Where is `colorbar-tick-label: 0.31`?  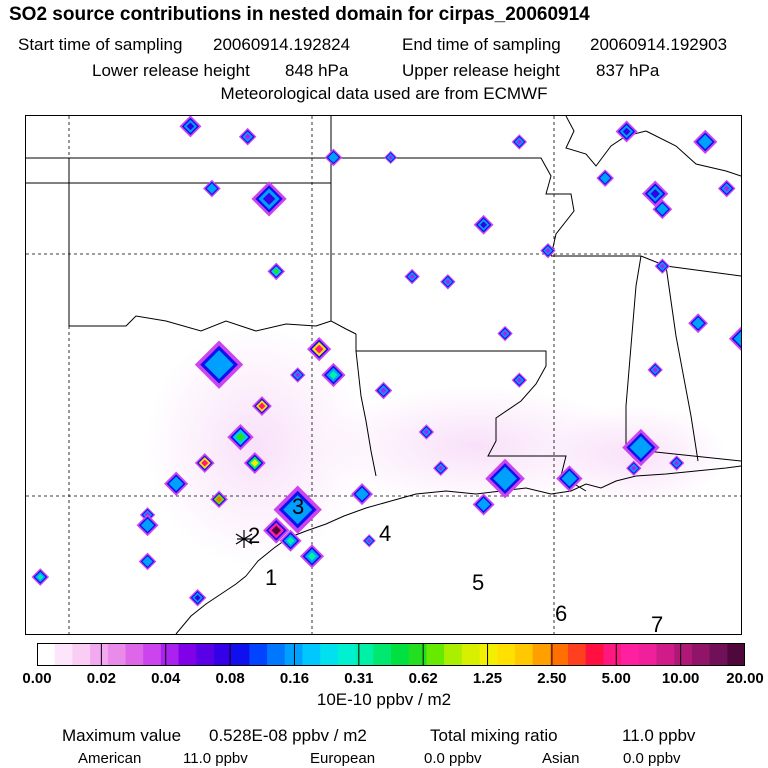 colorbar-tick-label: 0.31 is located at coordinates (359, 678).